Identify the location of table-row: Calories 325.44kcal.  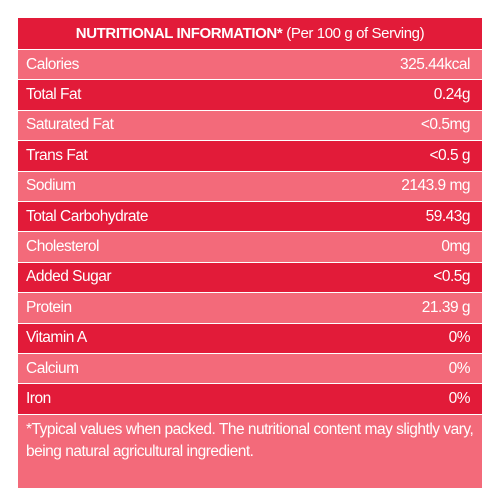
(250, 65).